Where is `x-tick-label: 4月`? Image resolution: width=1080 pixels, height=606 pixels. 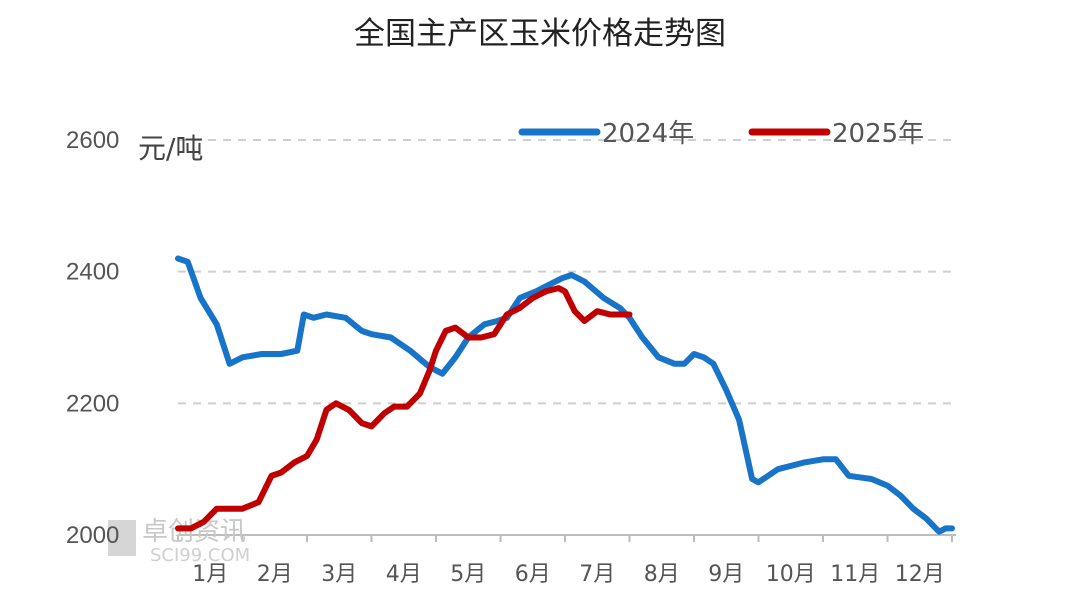 x-tick-label: 4月 is located at coordinates (404, 574).